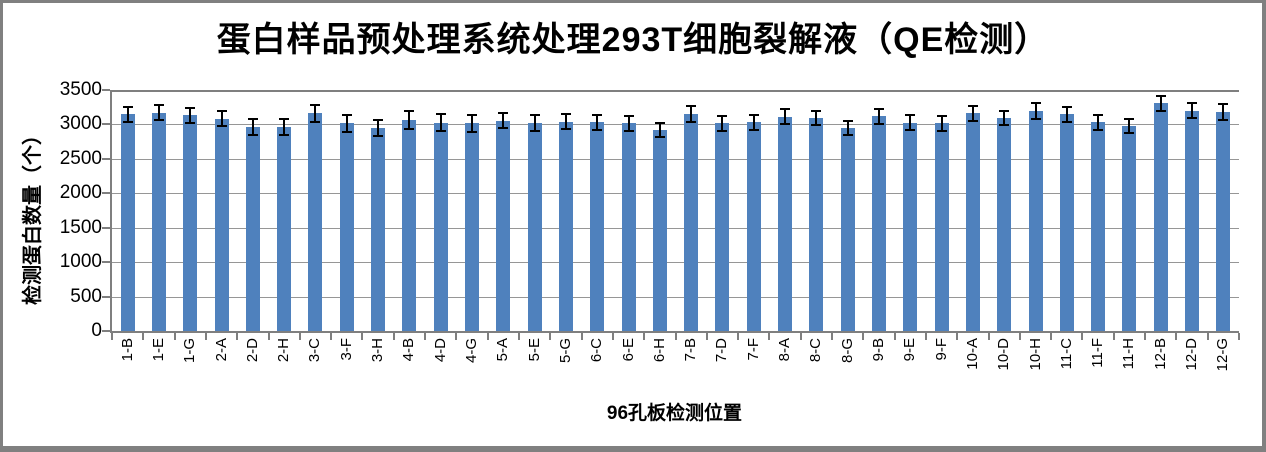 The image size is (1266, 452). What do you see at coordinates (1129, 354) in the screenshot?
I see `x-category-label: 11-H` at bounding box center [1129, 354].